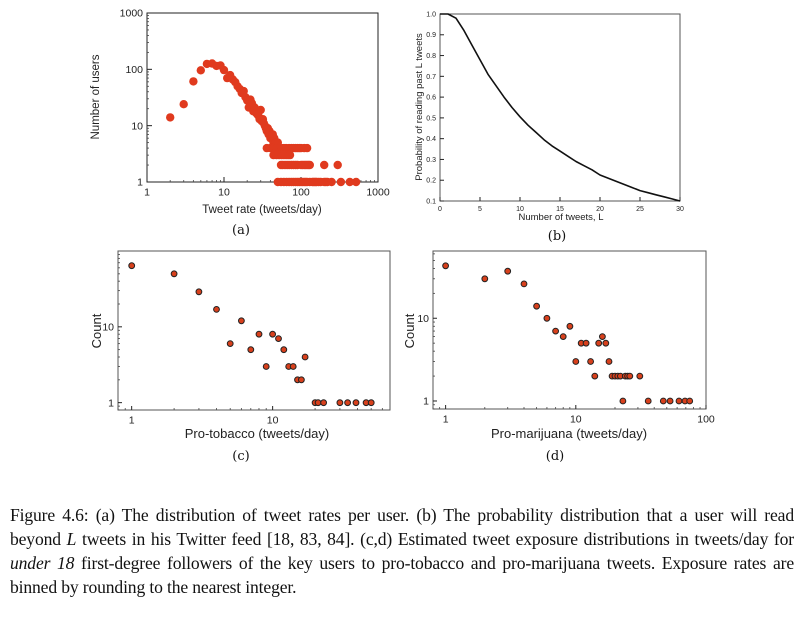 This screenshot has width=803, height=632. I want to click on panel-b-sublabel: (b), so click(557, 236).